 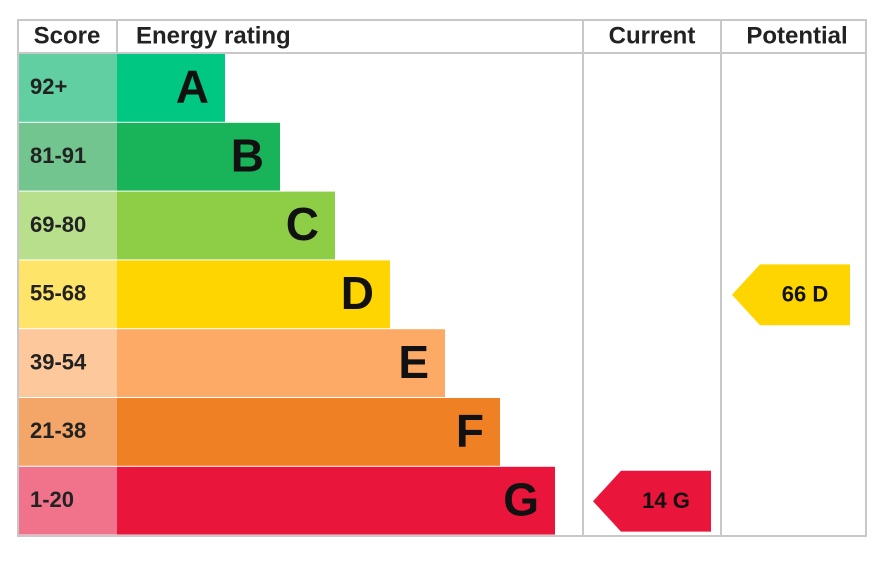 What do you see at coordinates (796, 35) in the screenshot?
I see `header-potential: Potential` at bounding box center [796, 35].